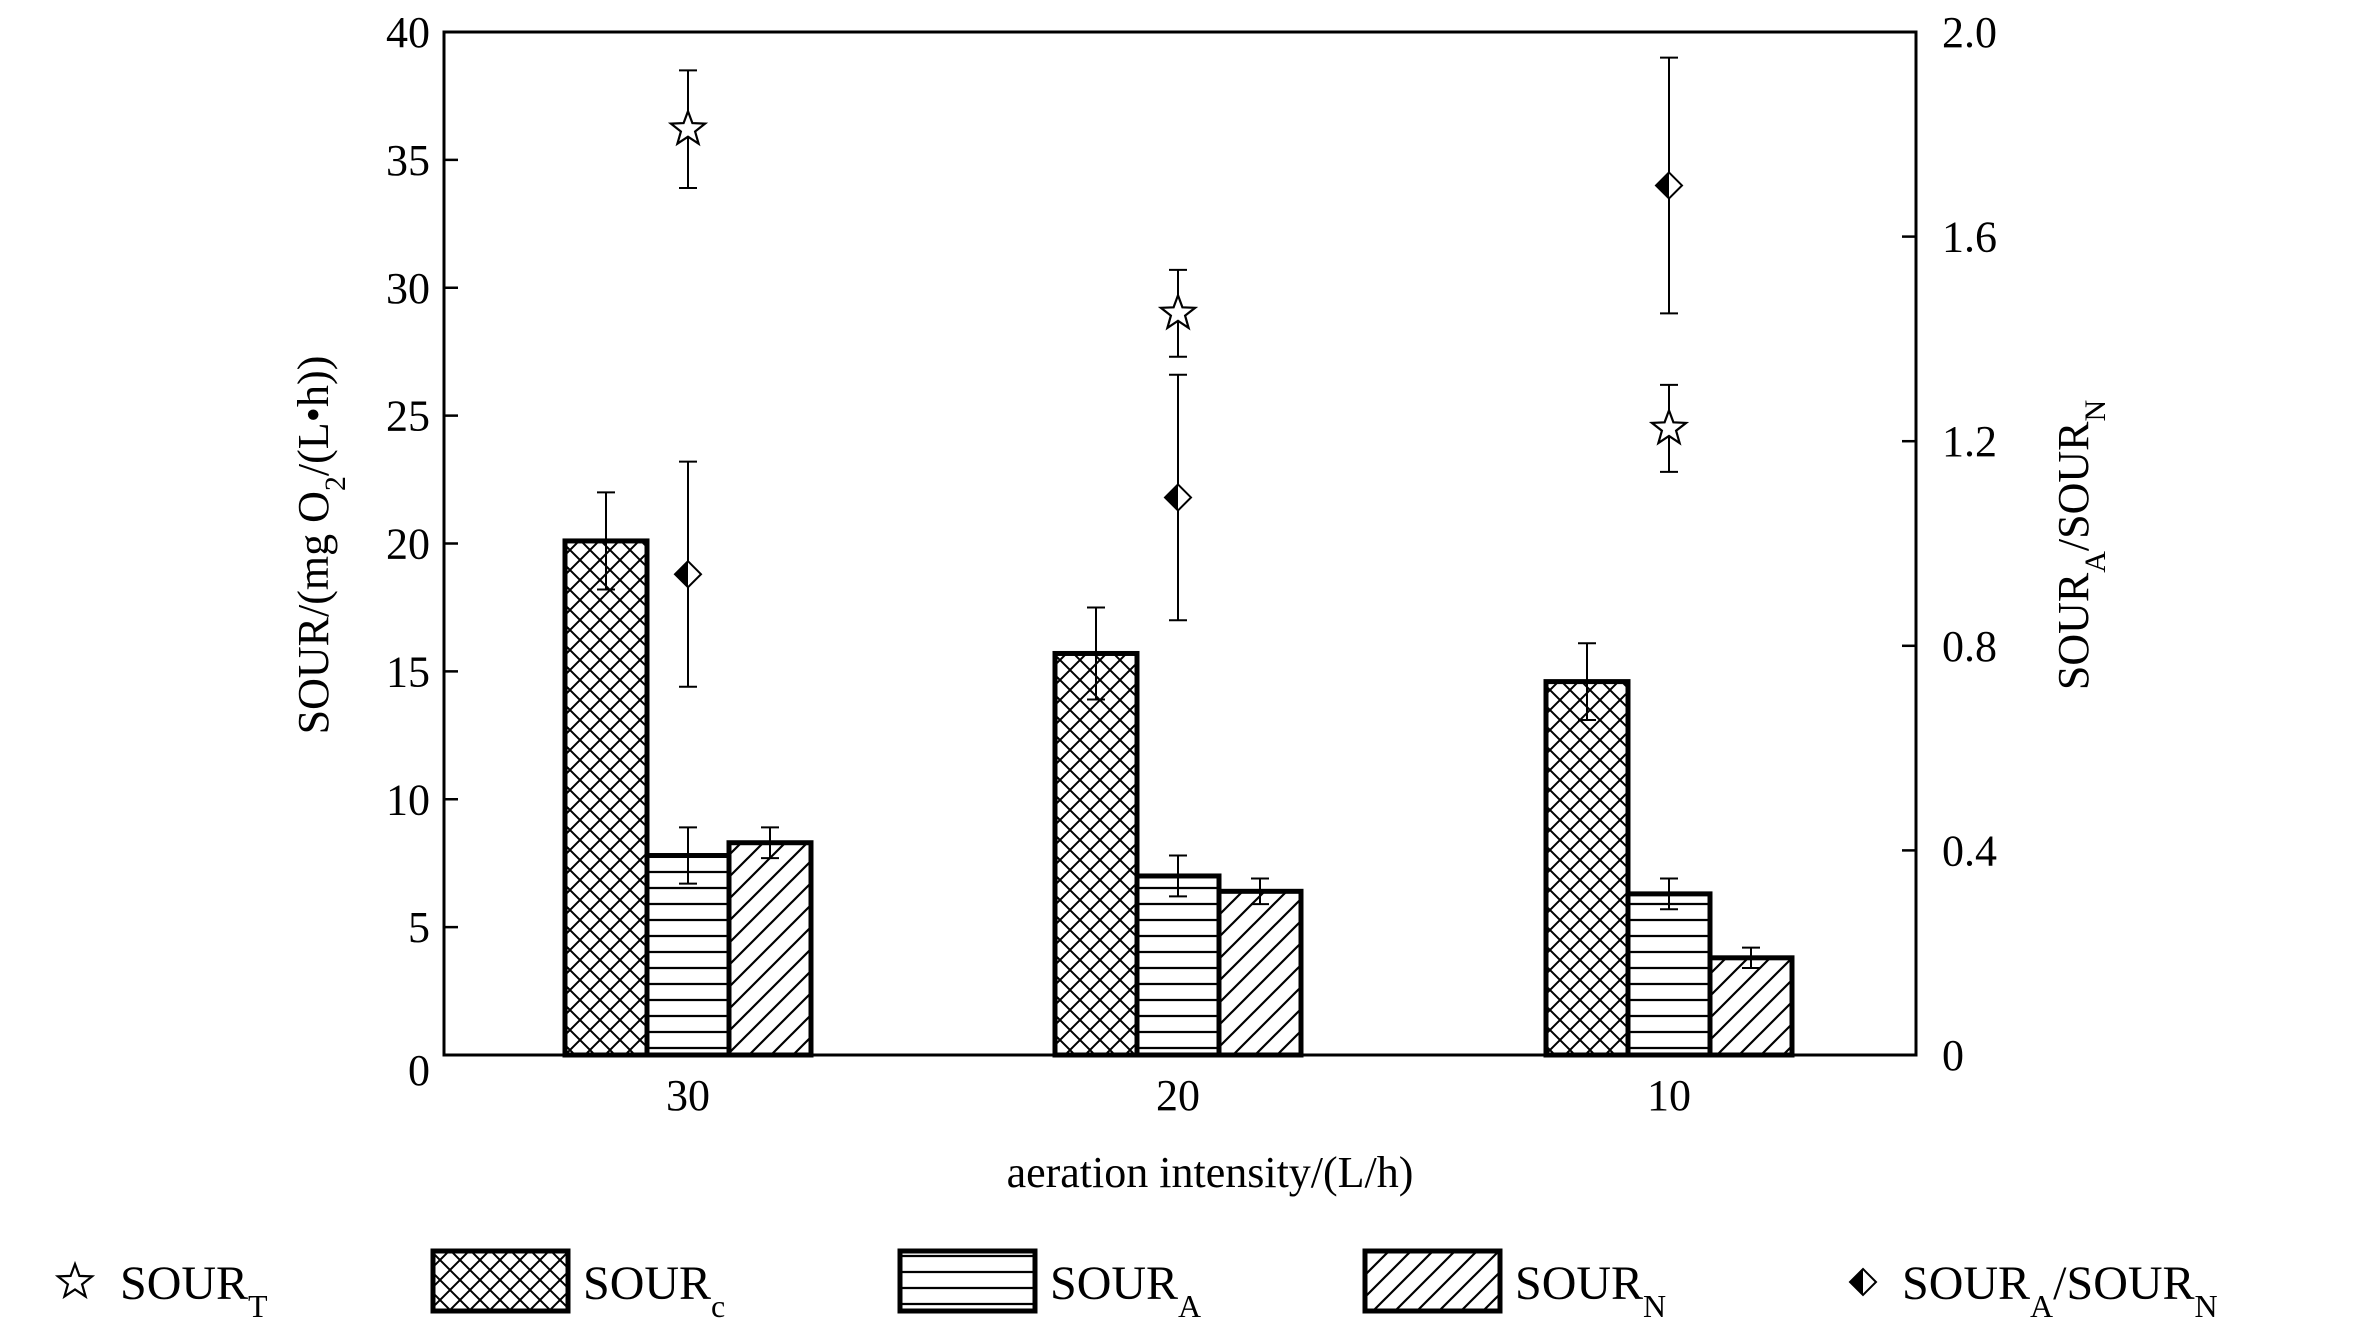 The image size is (2362, 1335). What do you see at coordinates (1969, 237) in the screenshot?
I see `y2-tick-label-1.6: 1.6` at bounding box center [1969, 237].